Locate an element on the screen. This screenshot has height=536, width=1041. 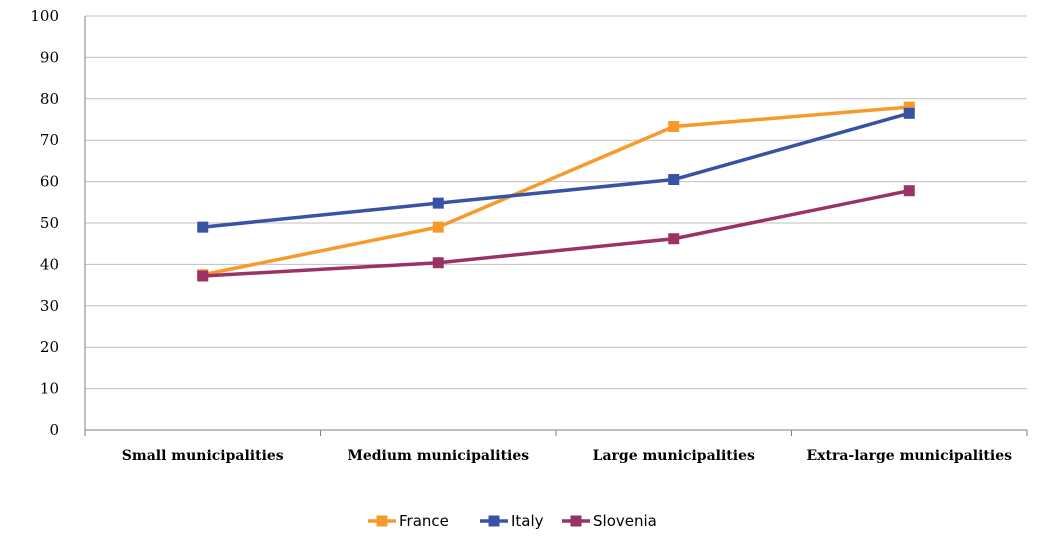
legend-label: Slovenia is located at coordinates (625, 521).